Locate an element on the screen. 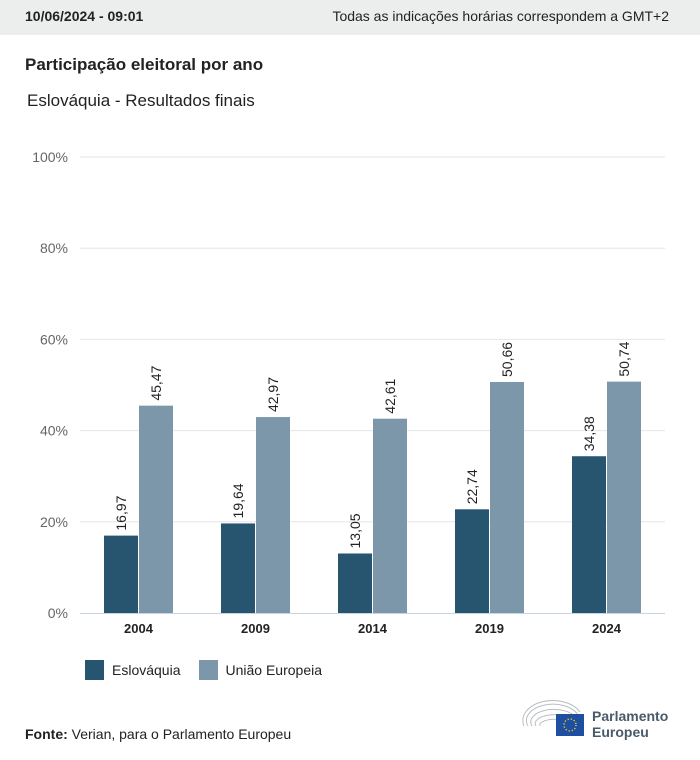 This screenshot has height=760, width=700. data-label: 45,47 is located at coordinates (156, 382).